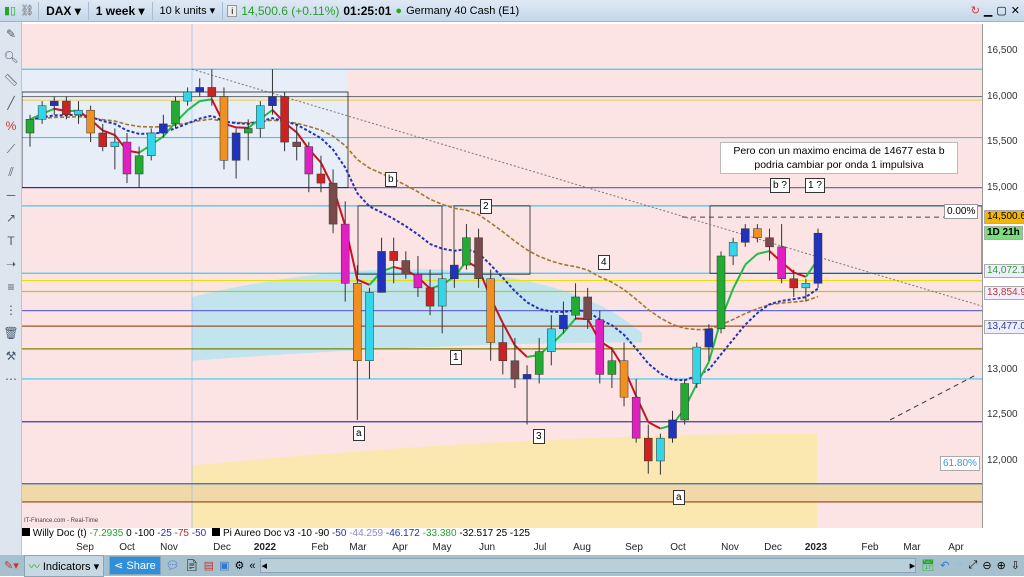 Image resolution: width=1024 pixels, height=577 pixels. What do you see at coordinates (11, 172) in the screenshot?
I see `channel-icon: ⫽` at bounding box center [11, 172].